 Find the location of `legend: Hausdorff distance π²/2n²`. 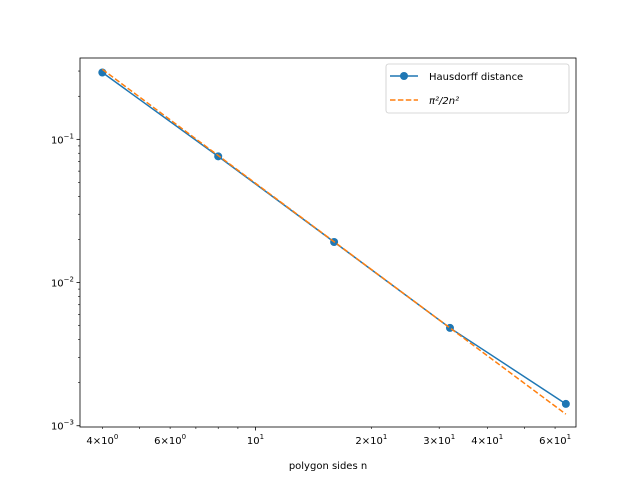

legend: Hausdorff distance π²/2n² is located at coordinates (477, 88).